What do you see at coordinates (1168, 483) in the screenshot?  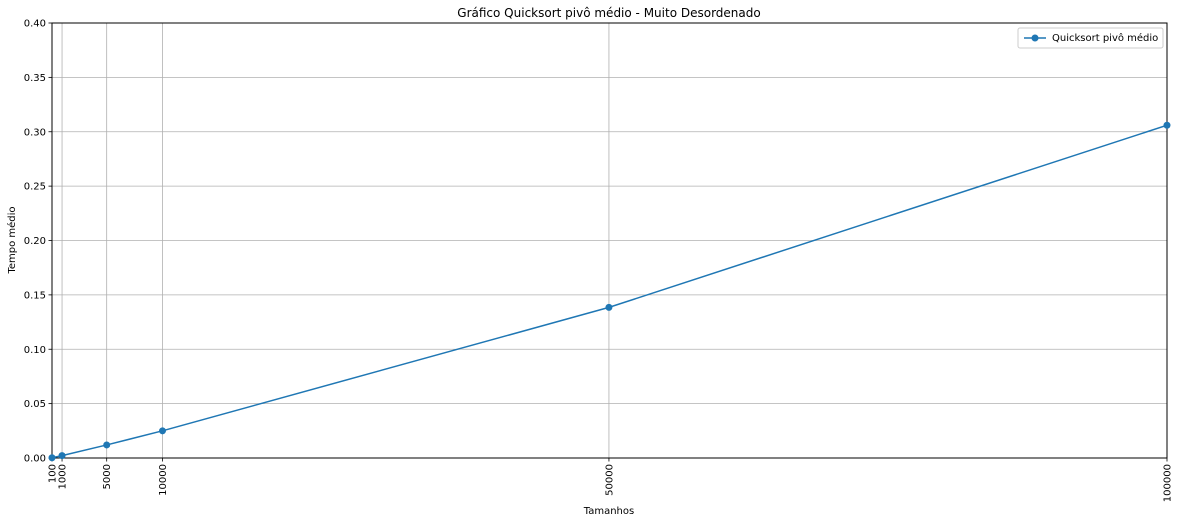 I see `x-tick-label: 100000` at bounding box center [1168, 483].